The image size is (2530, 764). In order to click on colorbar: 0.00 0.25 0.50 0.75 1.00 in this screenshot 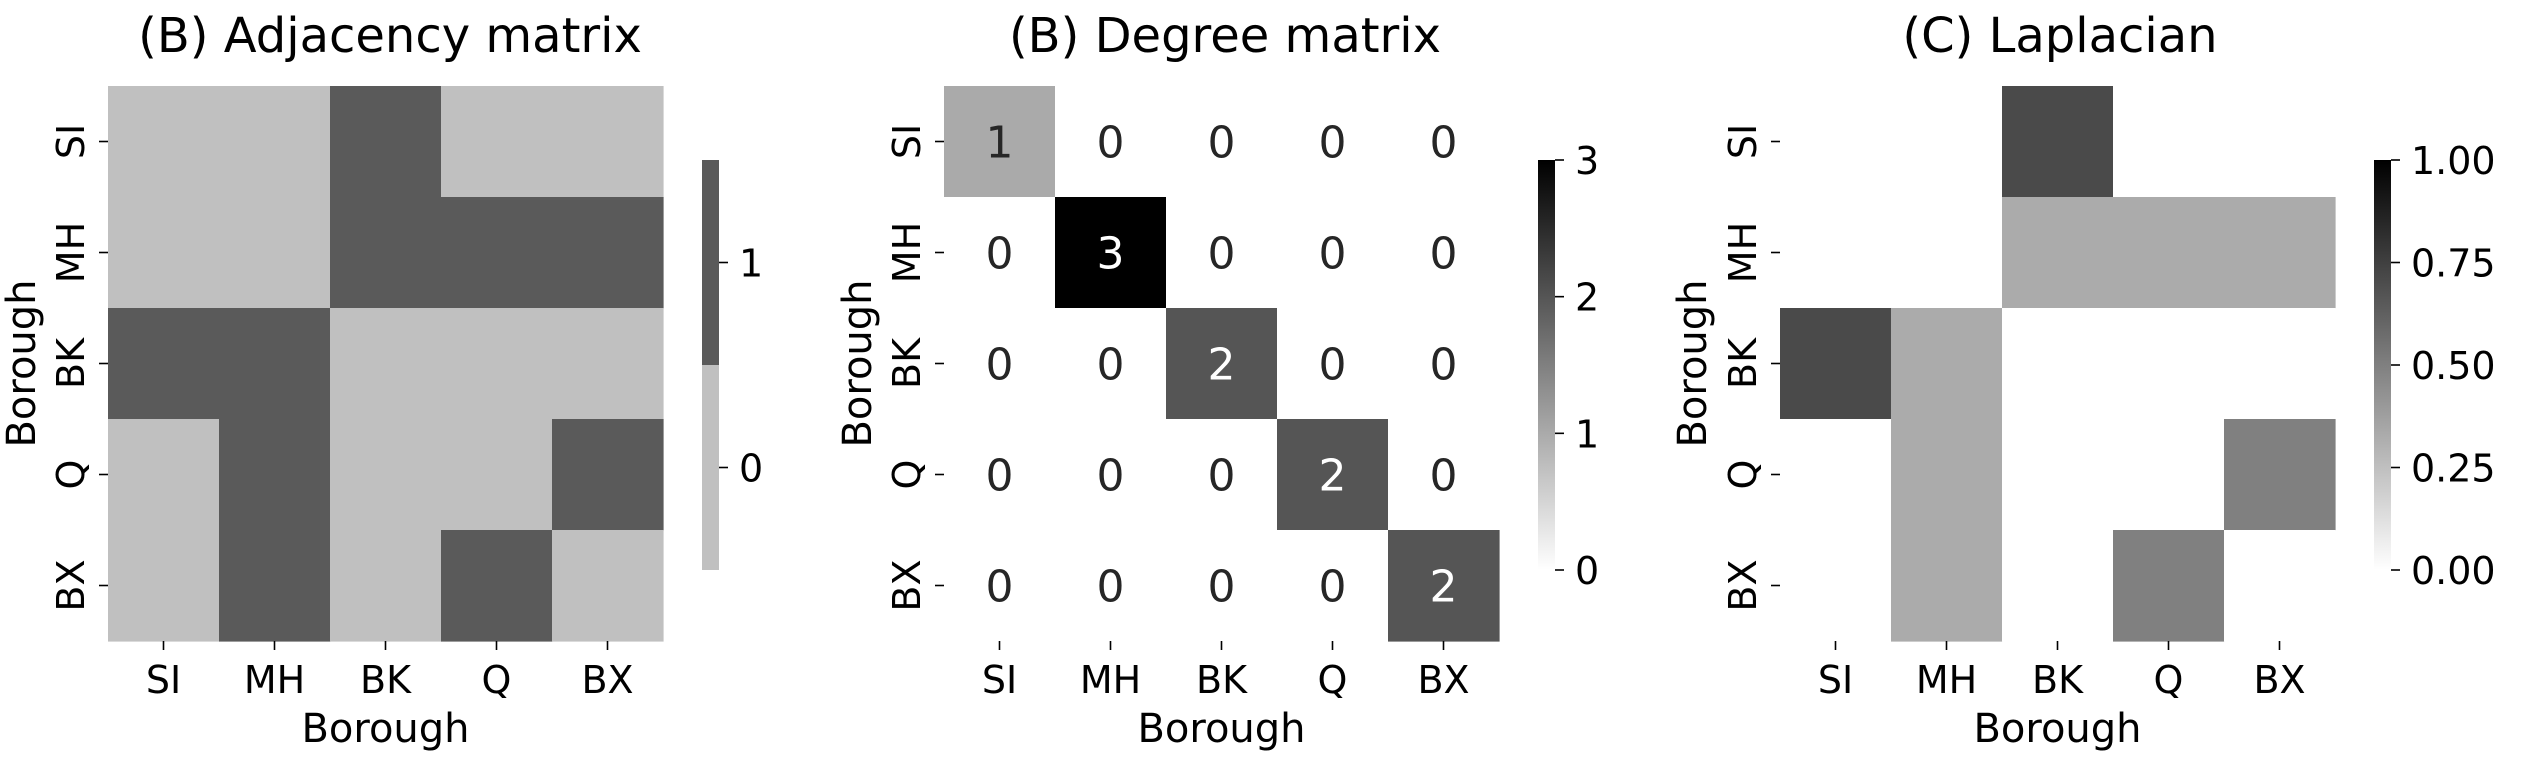, I will do `click(2435, 366)`.